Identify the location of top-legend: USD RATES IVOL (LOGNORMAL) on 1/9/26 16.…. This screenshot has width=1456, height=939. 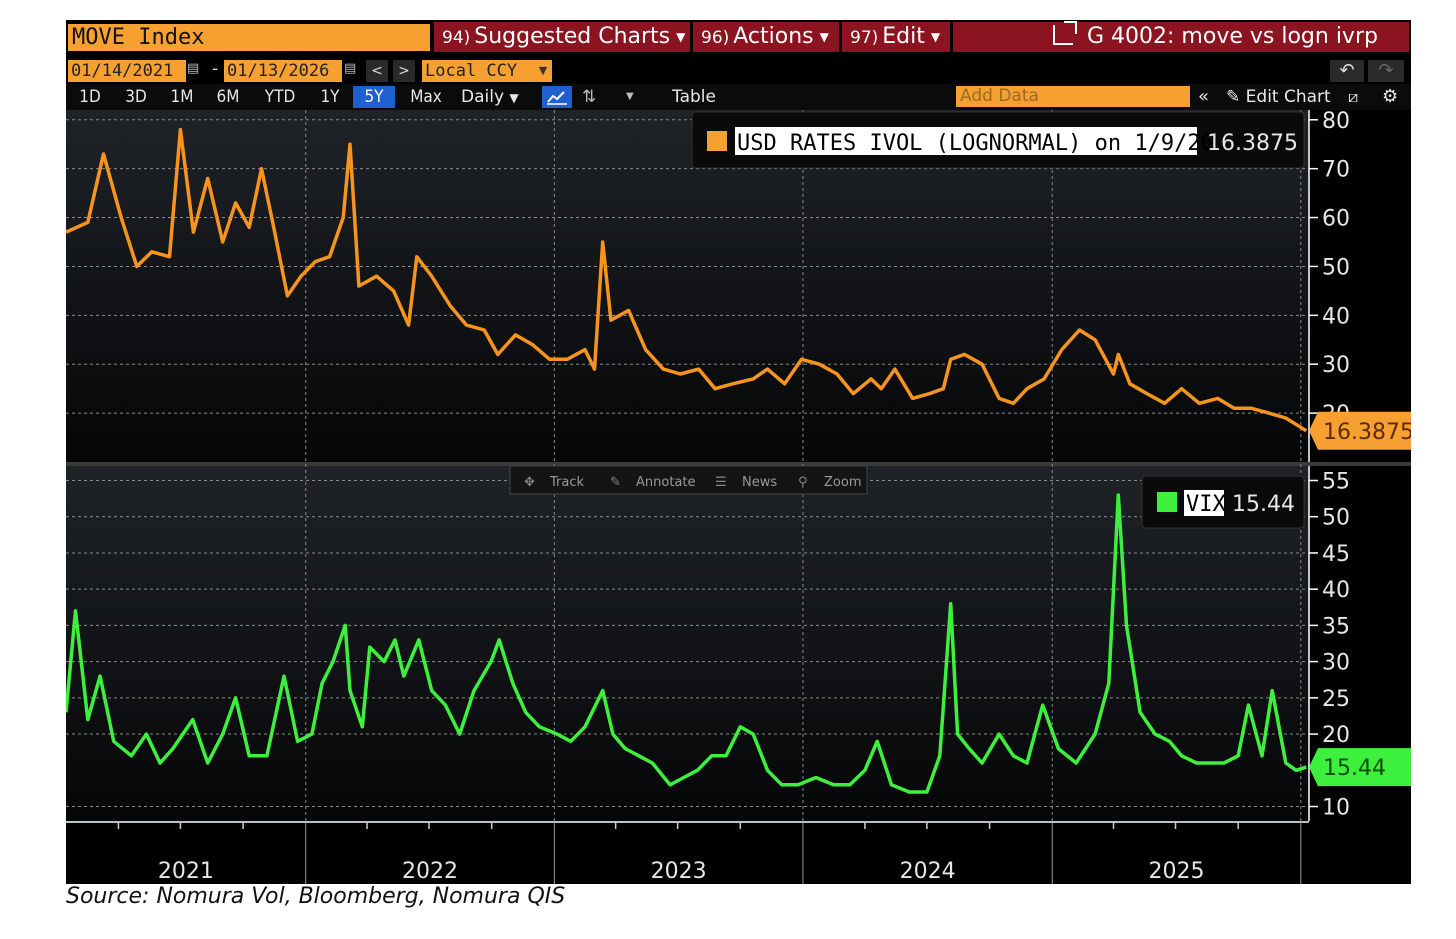
(998, 140).